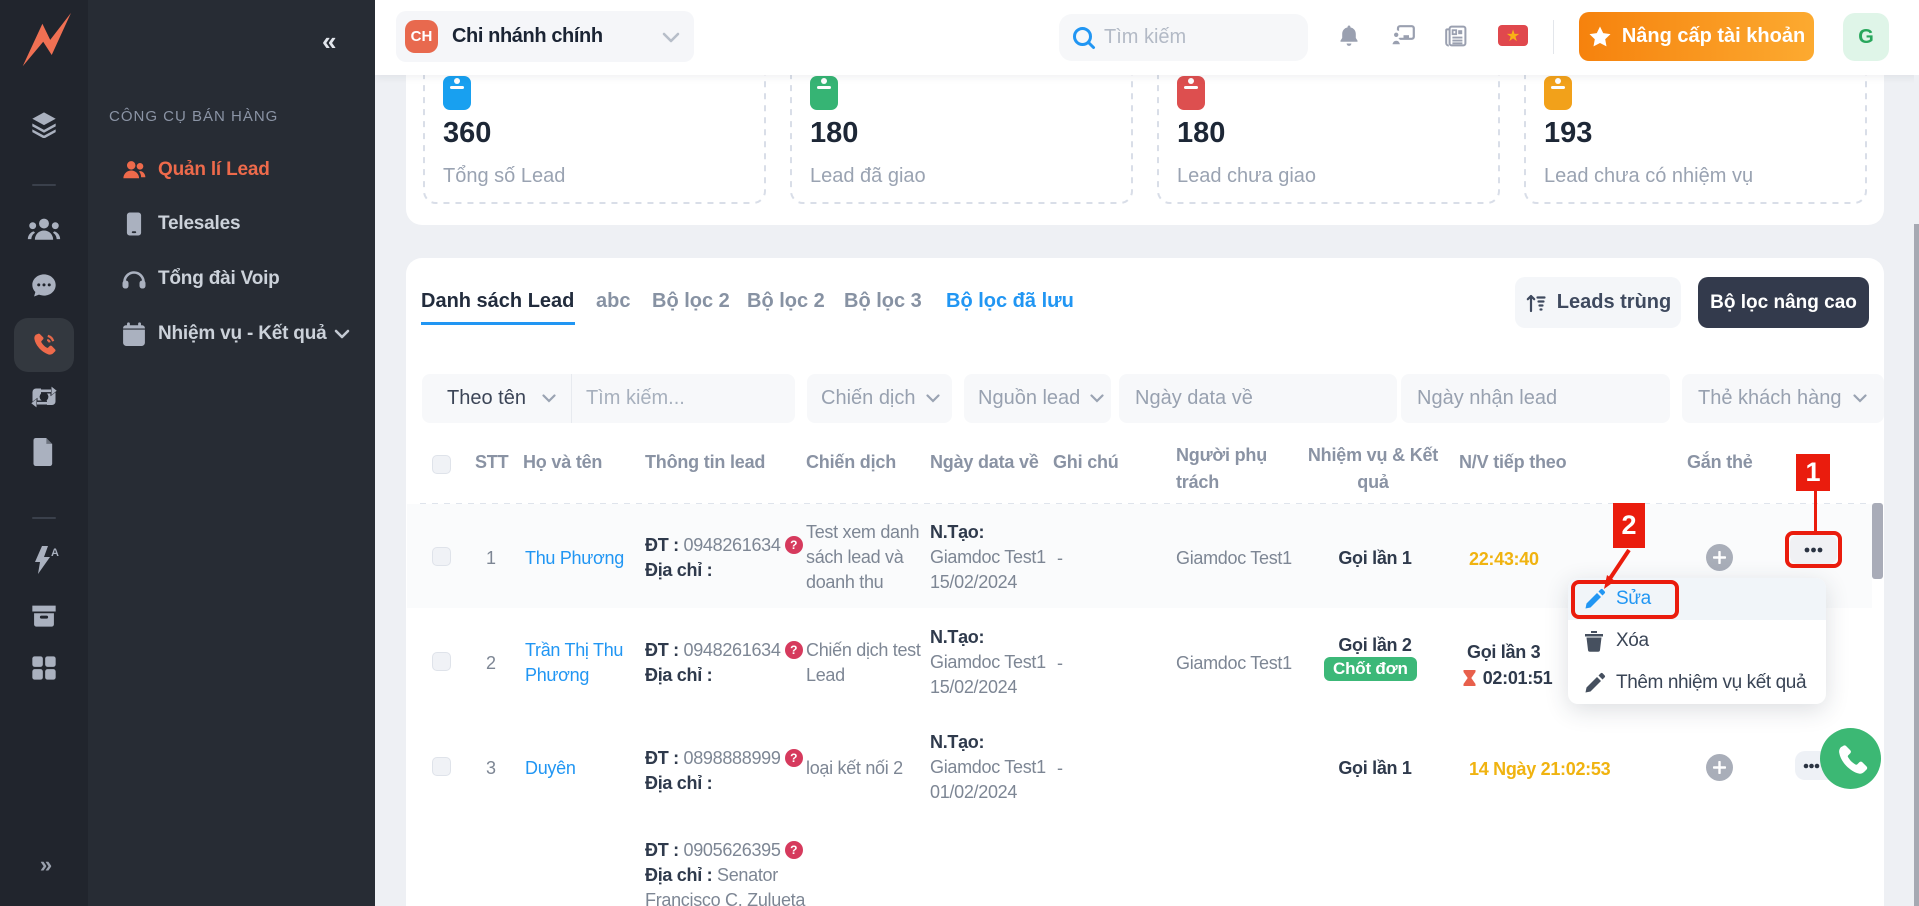  I want to click on svg-text: A, so click(55, 553).